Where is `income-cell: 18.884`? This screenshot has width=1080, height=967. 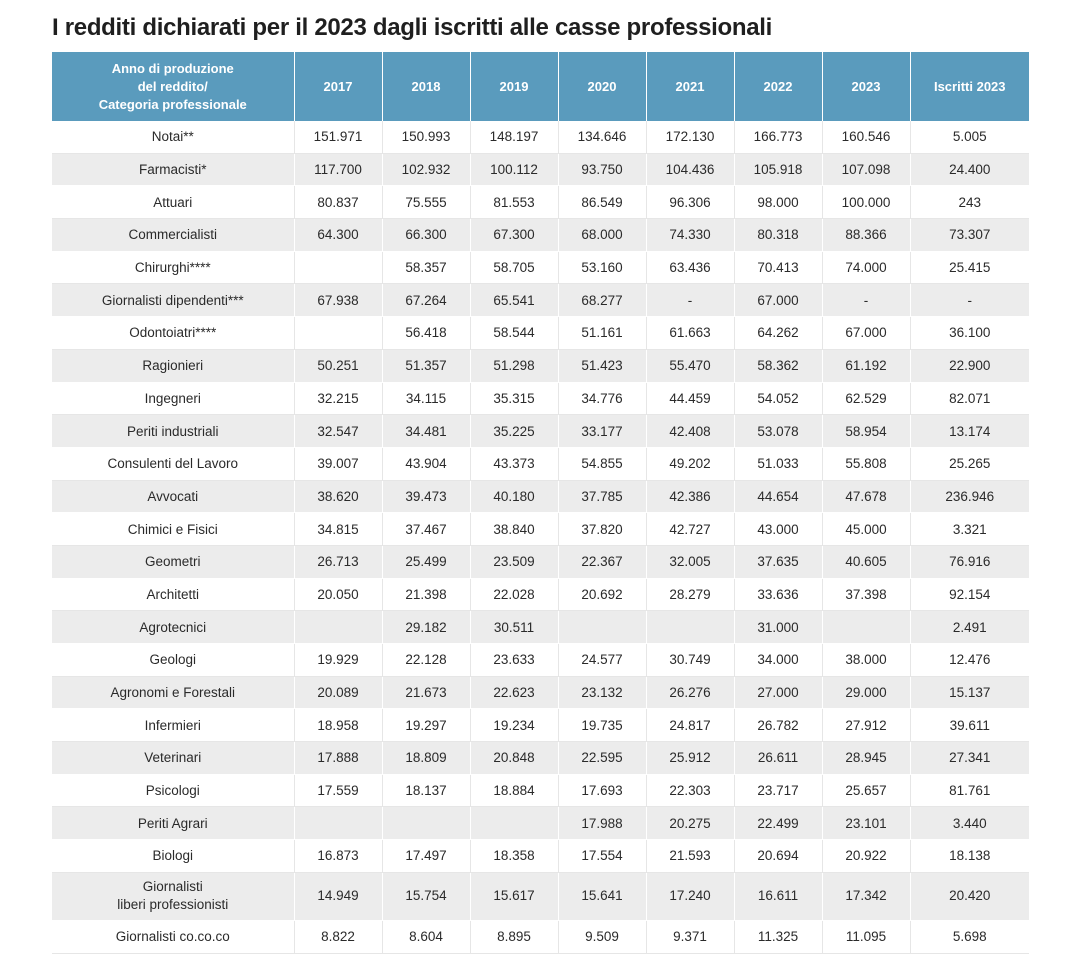
income-cell: 18.884 is located at coordinates (514, 791).